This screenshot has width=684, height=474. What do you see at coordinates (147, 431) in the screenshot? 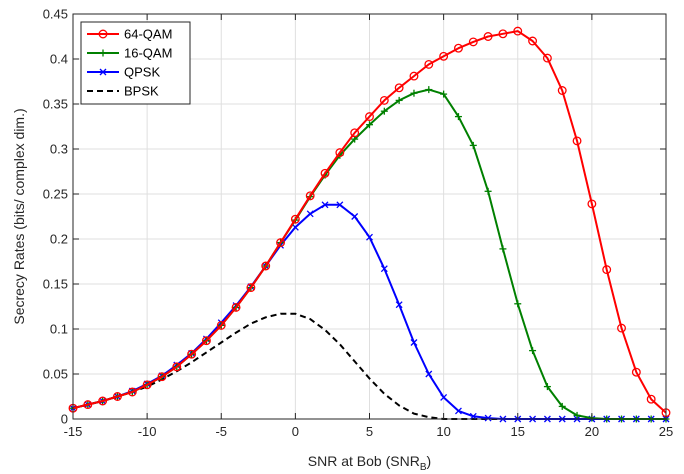
I see `x-tick-label: -10` at bounding box center [147, 431].